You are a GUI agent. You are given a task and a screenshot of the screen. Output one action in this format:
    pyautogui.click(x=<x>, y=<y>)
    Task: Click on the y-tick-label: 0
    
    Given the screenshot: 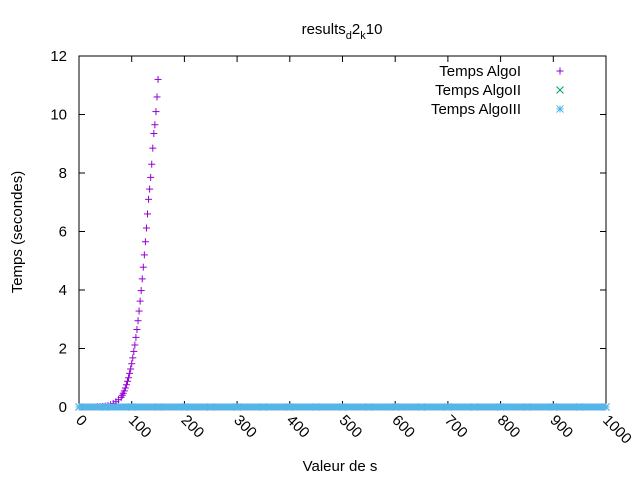 What is the action you would take?
    pyautogui.click(x=63, y=407)
    